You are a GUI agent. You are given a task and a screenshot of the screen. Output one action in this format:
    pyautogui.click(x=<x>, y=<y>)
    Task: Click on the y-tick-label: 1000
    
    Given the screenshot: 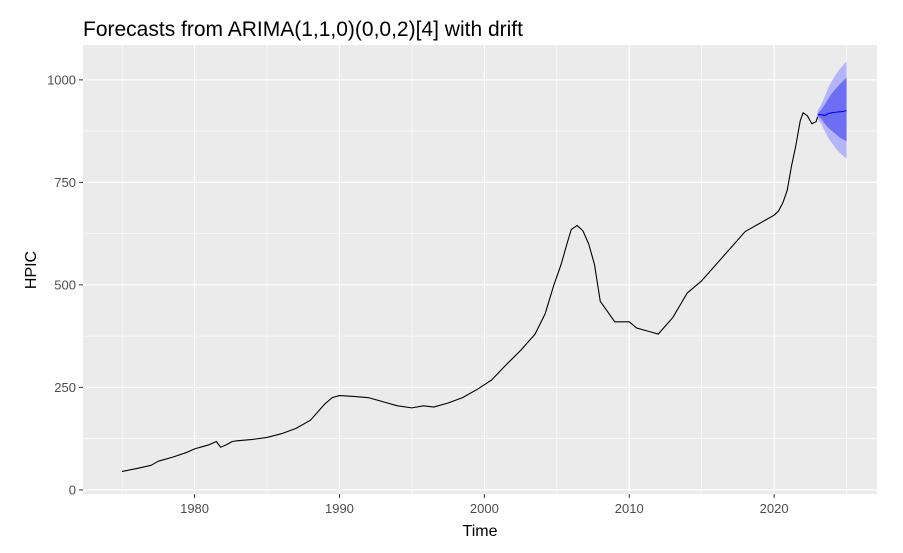 What is the action you would take?
    pyautogui.click(x=61, y=79)
    